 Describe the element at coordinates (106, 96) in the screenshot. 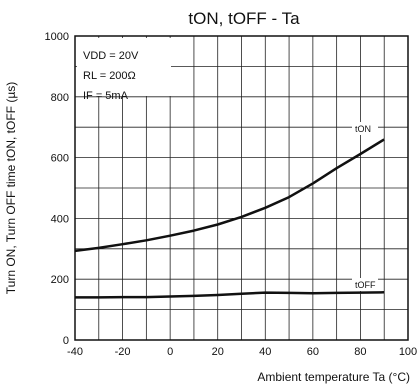

I see `condition-if: IF = 5mA` at that location.